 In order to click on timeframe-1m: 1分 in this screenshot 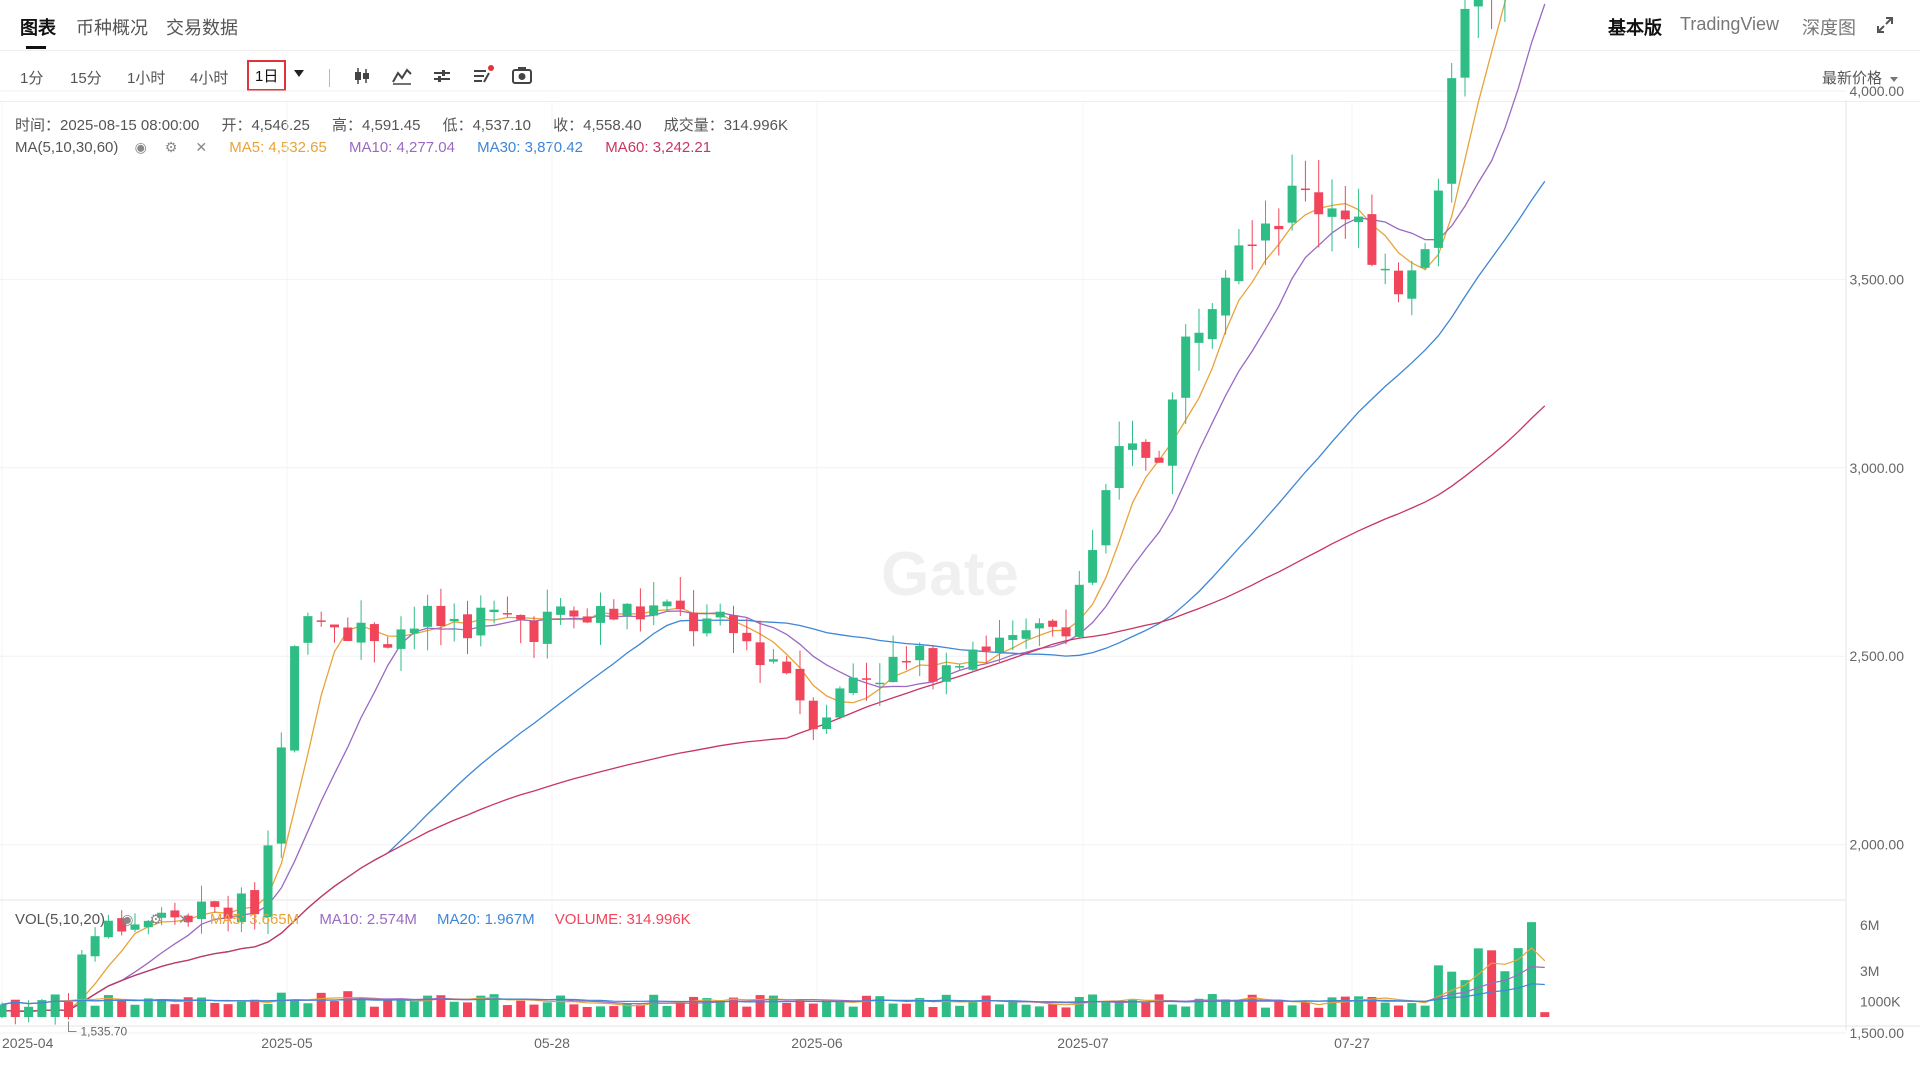, I will do `click(32, 78)`.